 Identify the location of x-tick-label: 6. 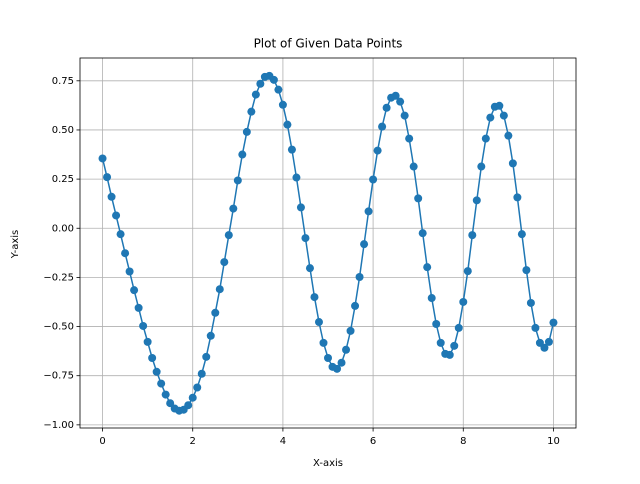
(373, 441).